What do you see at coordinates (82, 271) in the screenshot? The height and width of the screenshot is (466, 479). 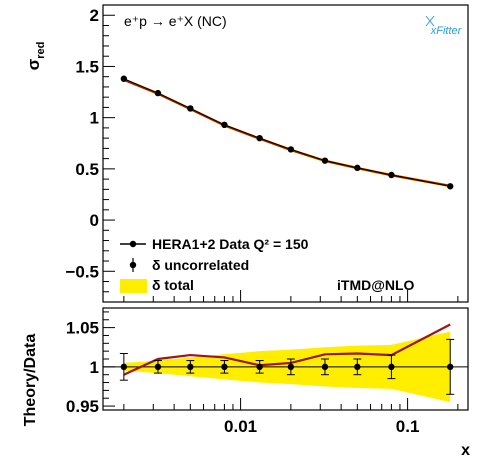 I see `main-ytick-label: −0.5` at bounding box center [82, 271].